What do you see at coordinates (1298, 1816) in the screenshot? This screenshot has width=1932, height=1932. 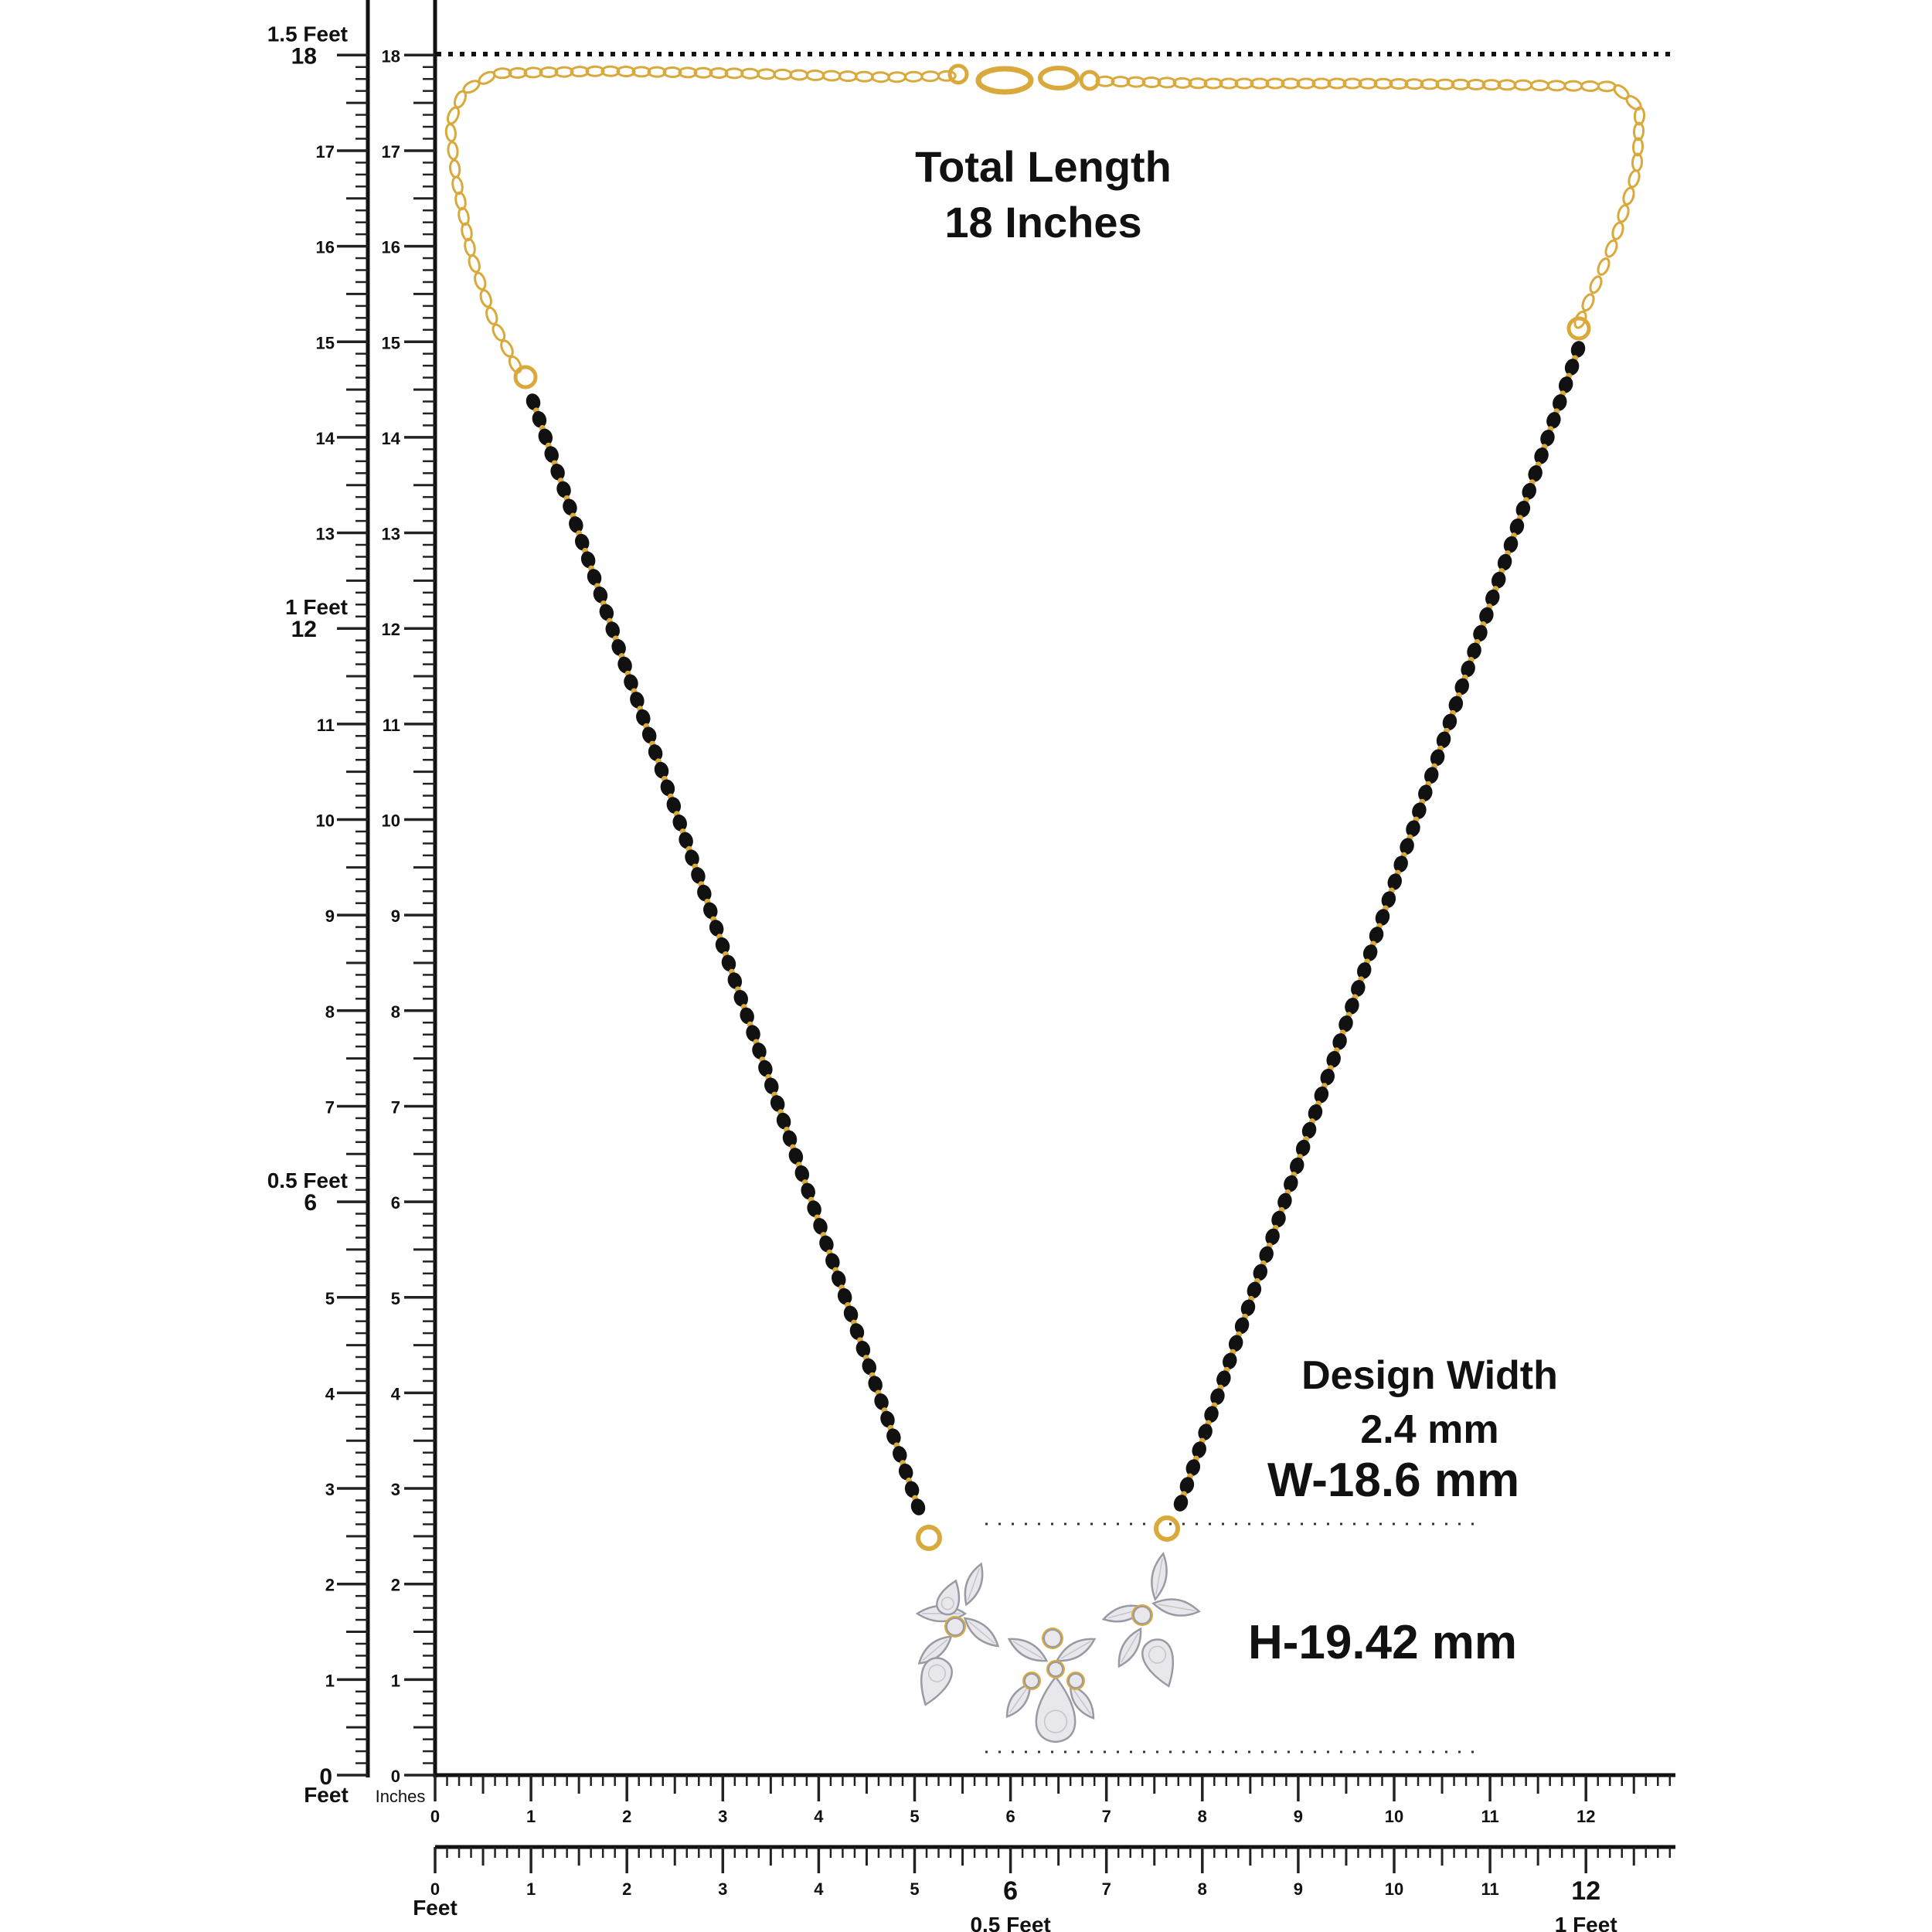 I see `h-ruler-inch-label: 9` at bounding box center [1298, 1816].